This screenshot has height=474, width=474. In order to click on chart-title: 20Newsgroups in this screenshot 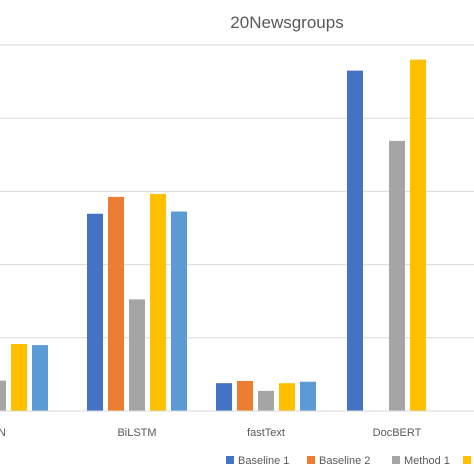, I will do `click(286, 22)`.